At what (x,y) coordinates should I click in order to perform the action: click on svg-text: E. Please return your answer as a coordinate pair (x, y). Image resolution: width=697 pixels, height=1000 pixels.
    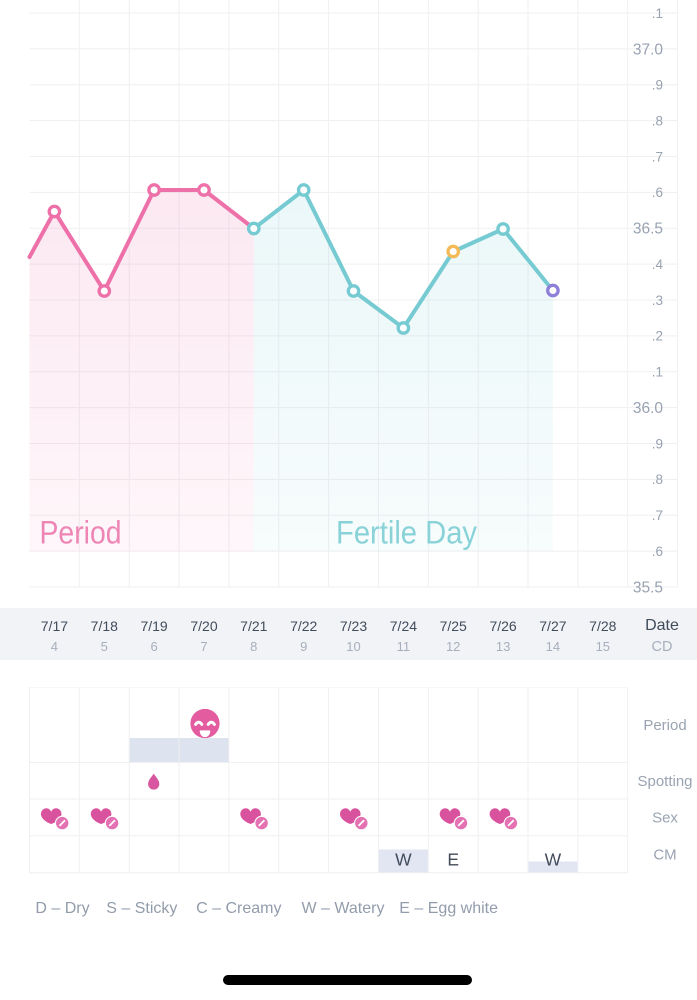
    Looking at the image, I should click on (453, 859).